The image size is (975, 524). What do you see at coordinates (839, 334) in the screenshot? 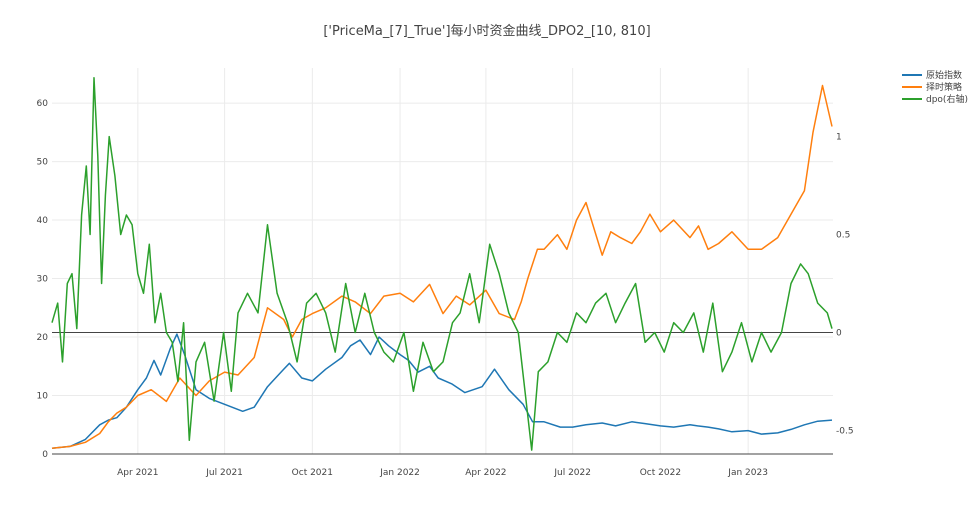
I see `y-right-tick-label: 0` at bounding box center [839, 334].